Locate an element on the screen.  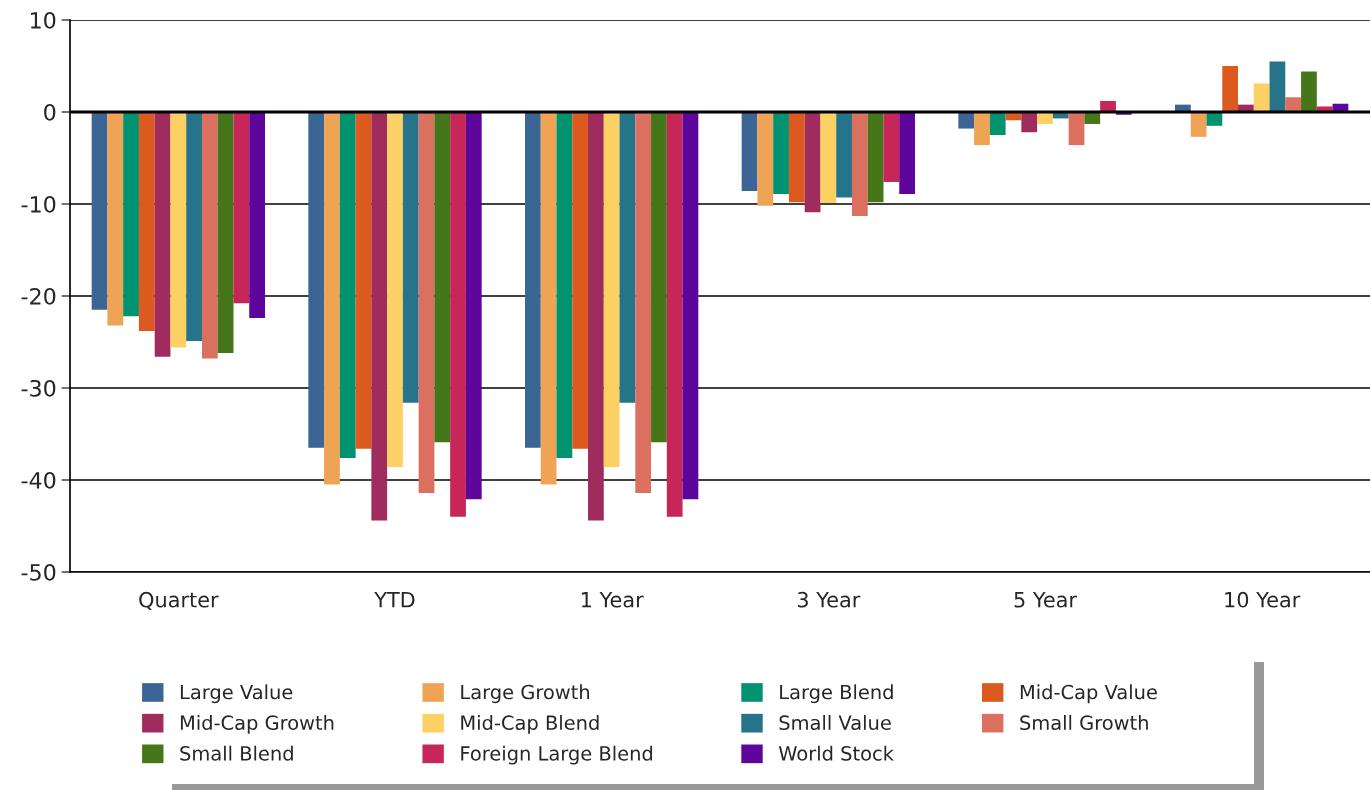
y-tick-label: -30 is located at coordinates (38, 388).